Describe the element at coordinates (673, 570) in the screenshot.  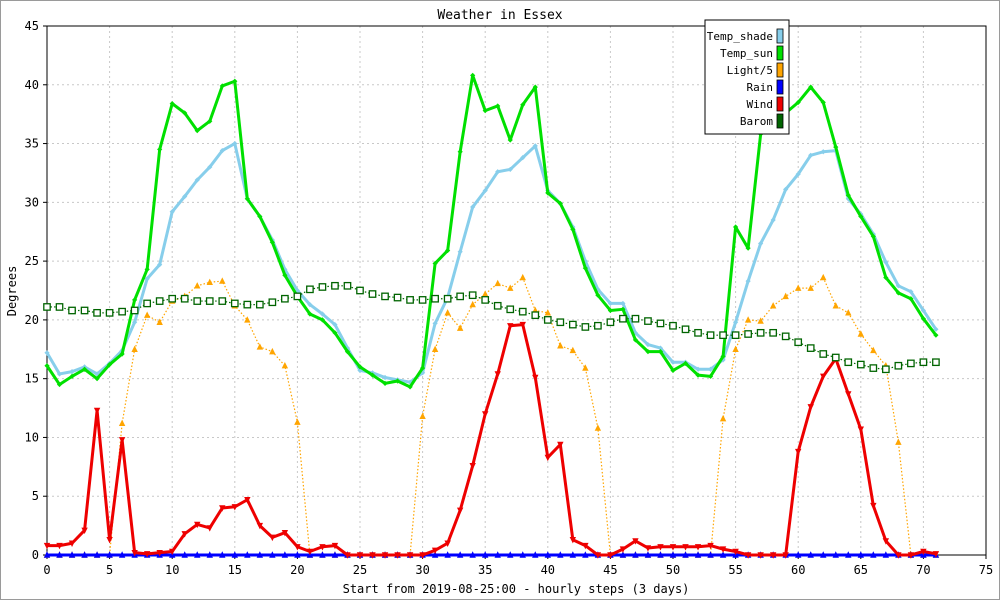
I see `x-tick-label: 50` at that location.